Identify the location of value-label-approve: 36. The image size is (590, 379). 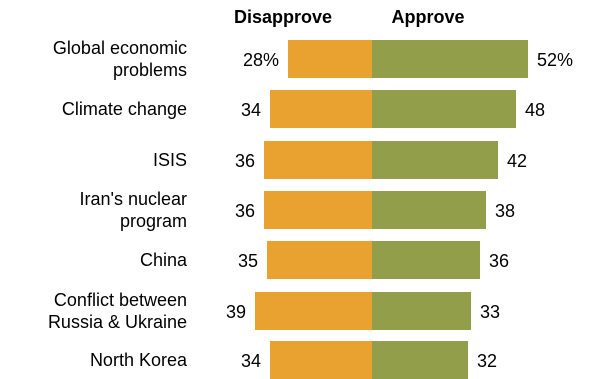
(499, 261).